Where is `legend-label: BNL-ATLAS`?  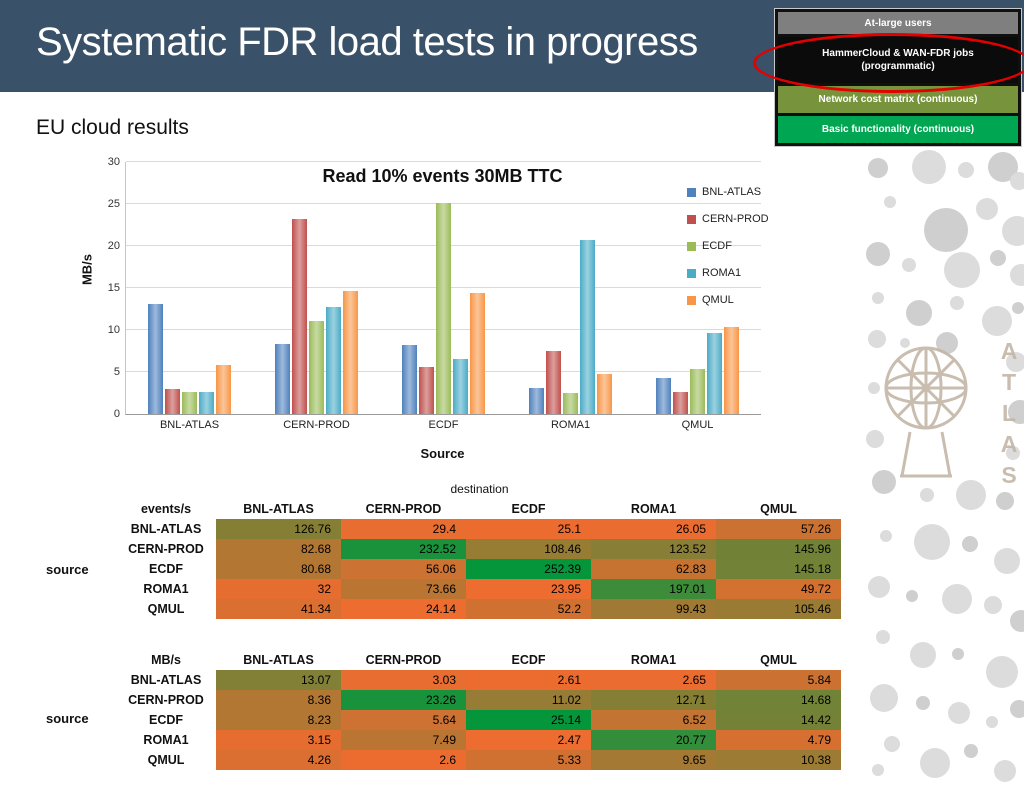
legend-label: BNL-ATLAS is located at coordinates (732, 192).